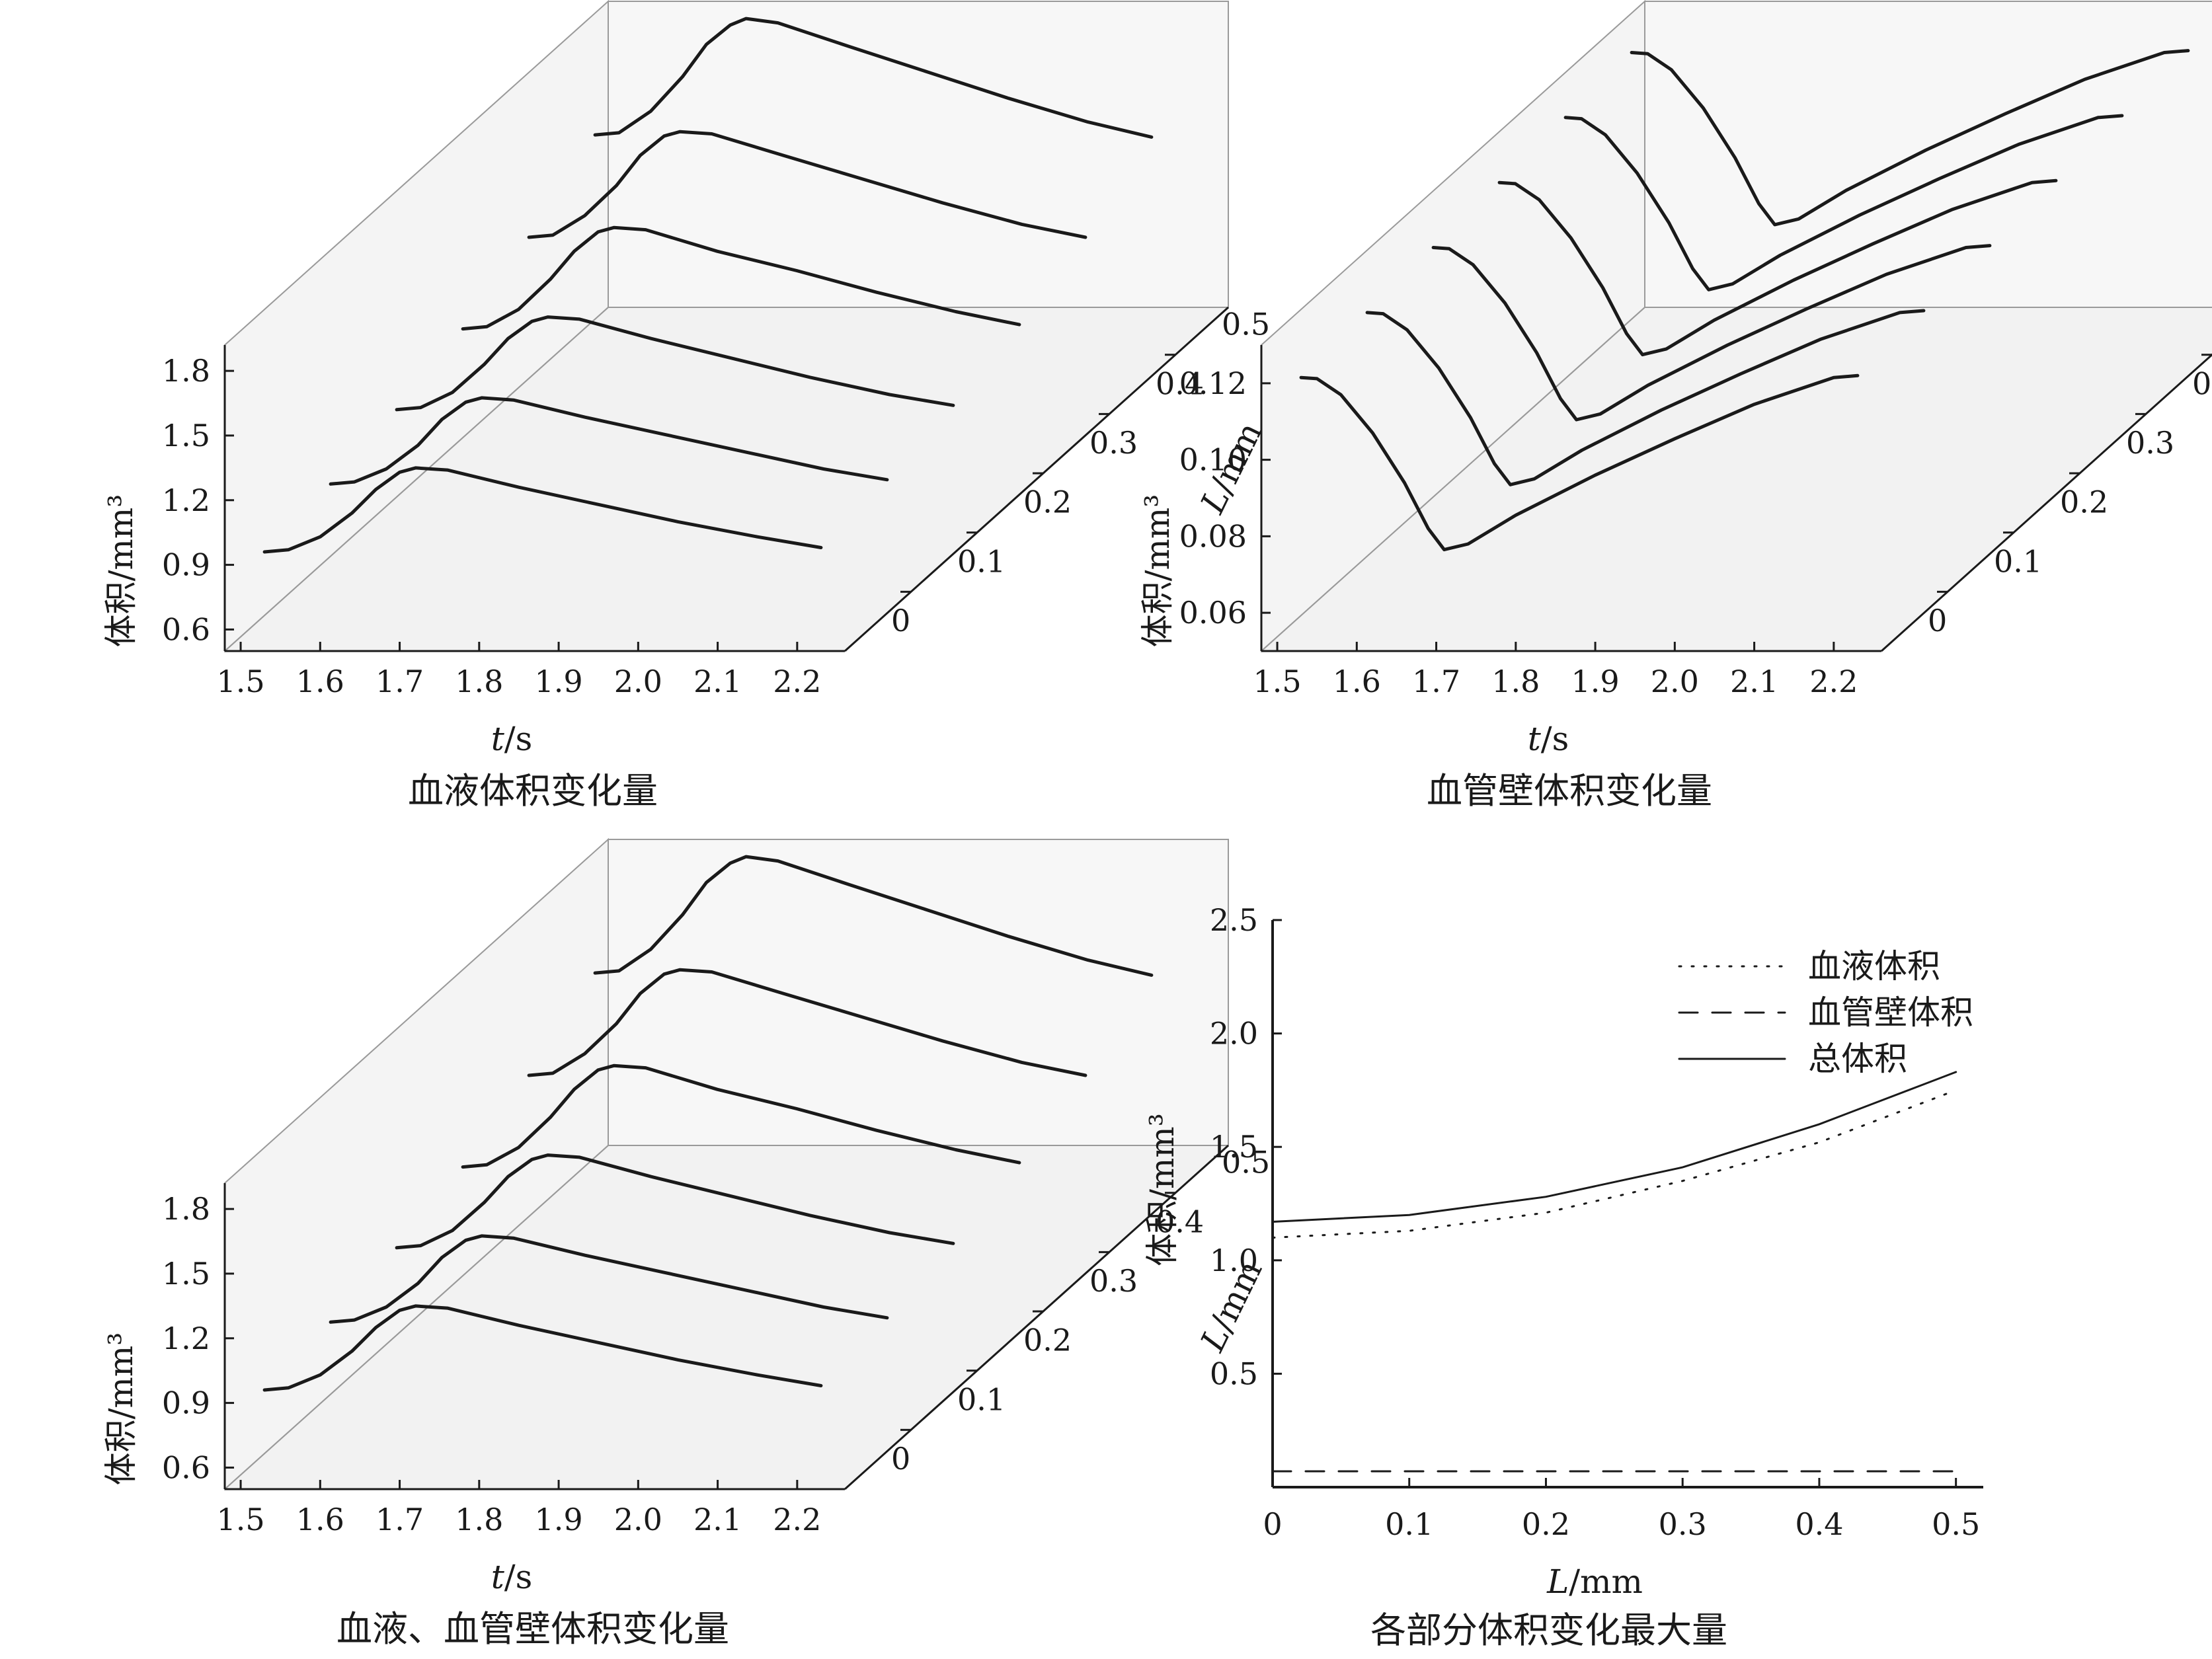  I want to click on x-tick-label: 0.5, so click(1956, 1524).